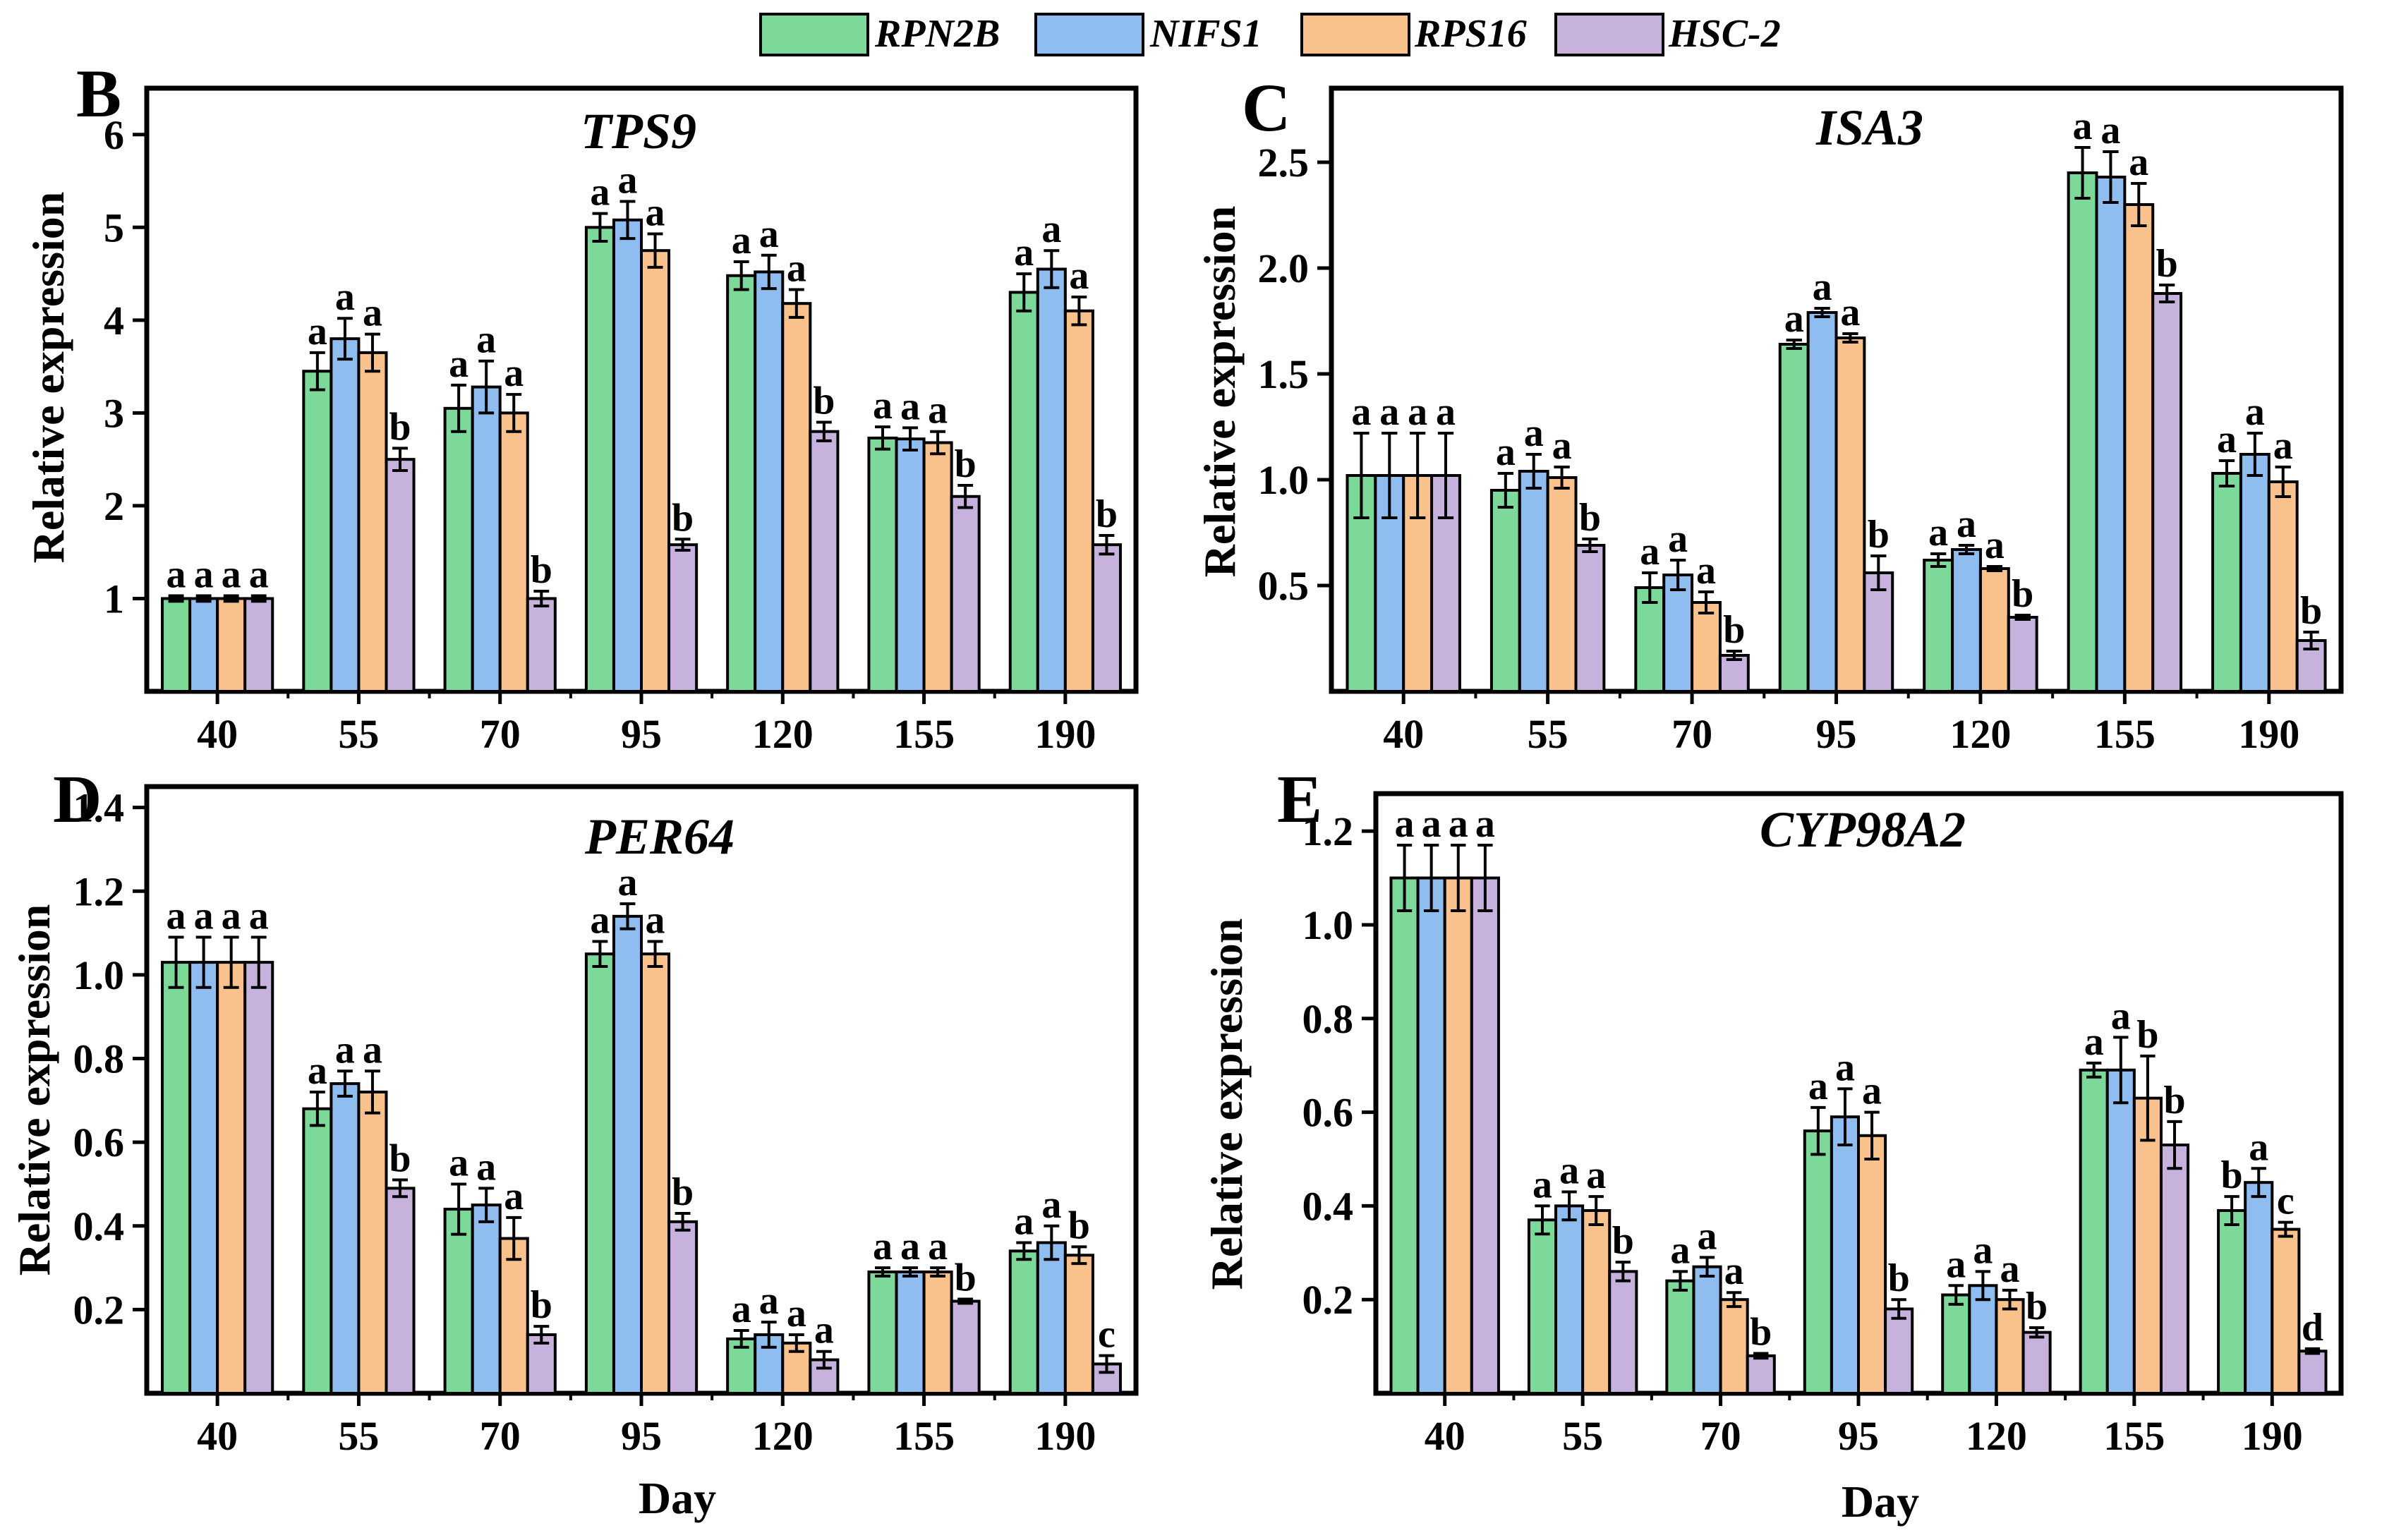 The width and height of the screenshot is (2382, 1540). Describe the element at coordinates (1284, 163) in the screenshot. I see `y-tick-label: 2.5` at that location.